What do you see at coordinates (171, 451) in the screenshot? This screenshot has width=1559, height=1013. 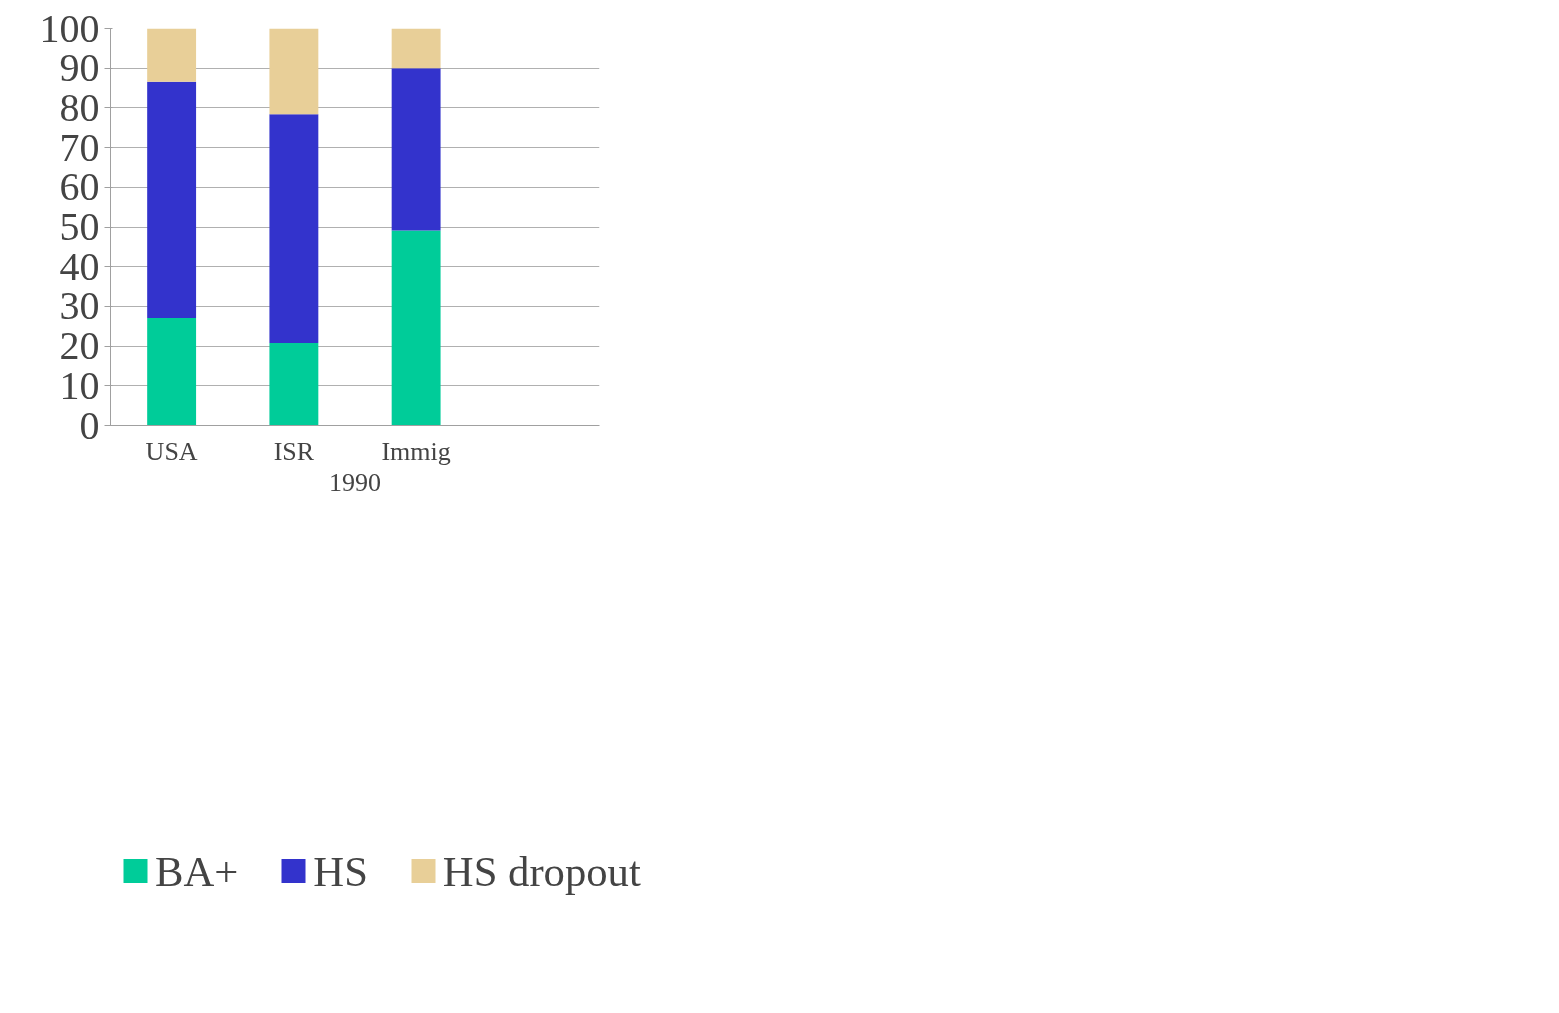 I see `x-tick-label: USA` at bounding box center [171, 451].